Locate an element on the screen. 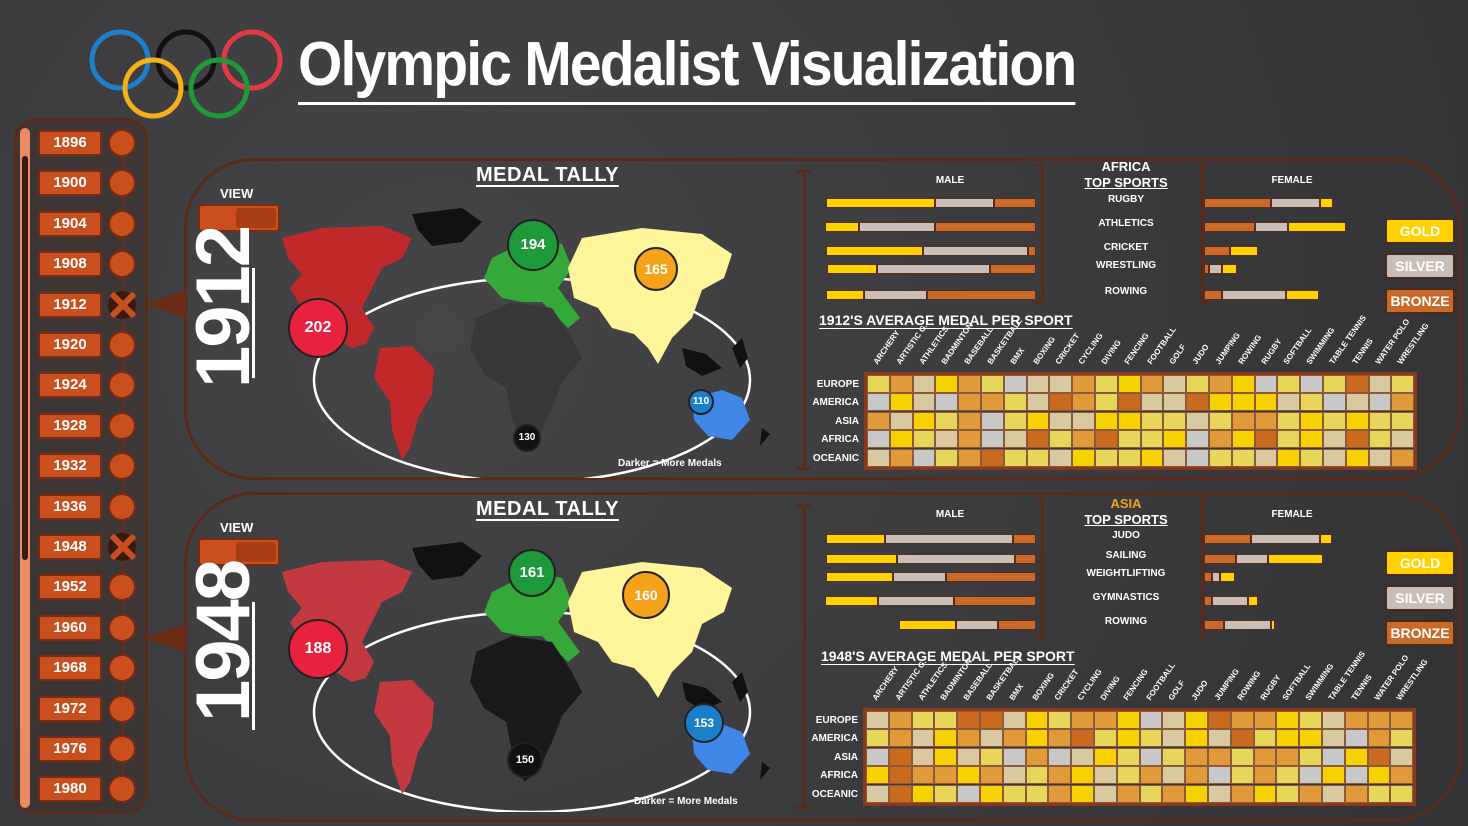 Image resolution: width=1468 pixels, height=826 pixels. tally-bubble-oceania: 110 is located at coordinates (701, 402).